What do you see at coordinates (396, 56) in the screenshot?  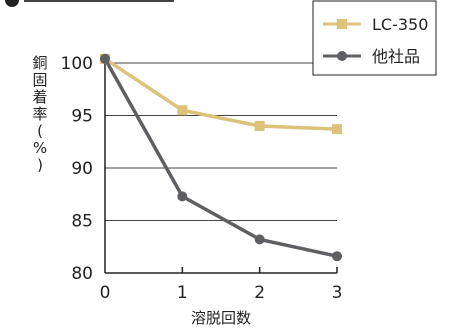 I see `legend-label: 他社品` at bounding box center [396, 56].